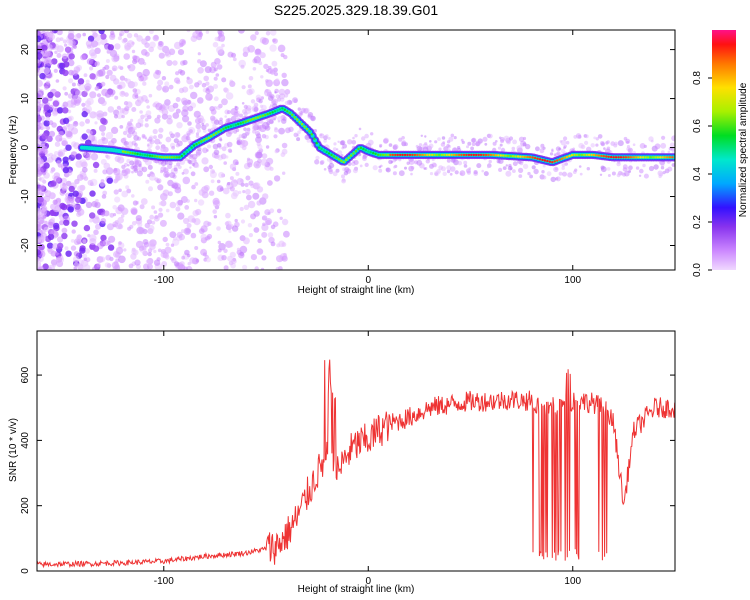 This screenshot has height=600, width=750. What do you see at coordinates (697, 222) in the screenshot?
I see `colorbar-tick-label: 0.2` at bounding box center [697, 222].